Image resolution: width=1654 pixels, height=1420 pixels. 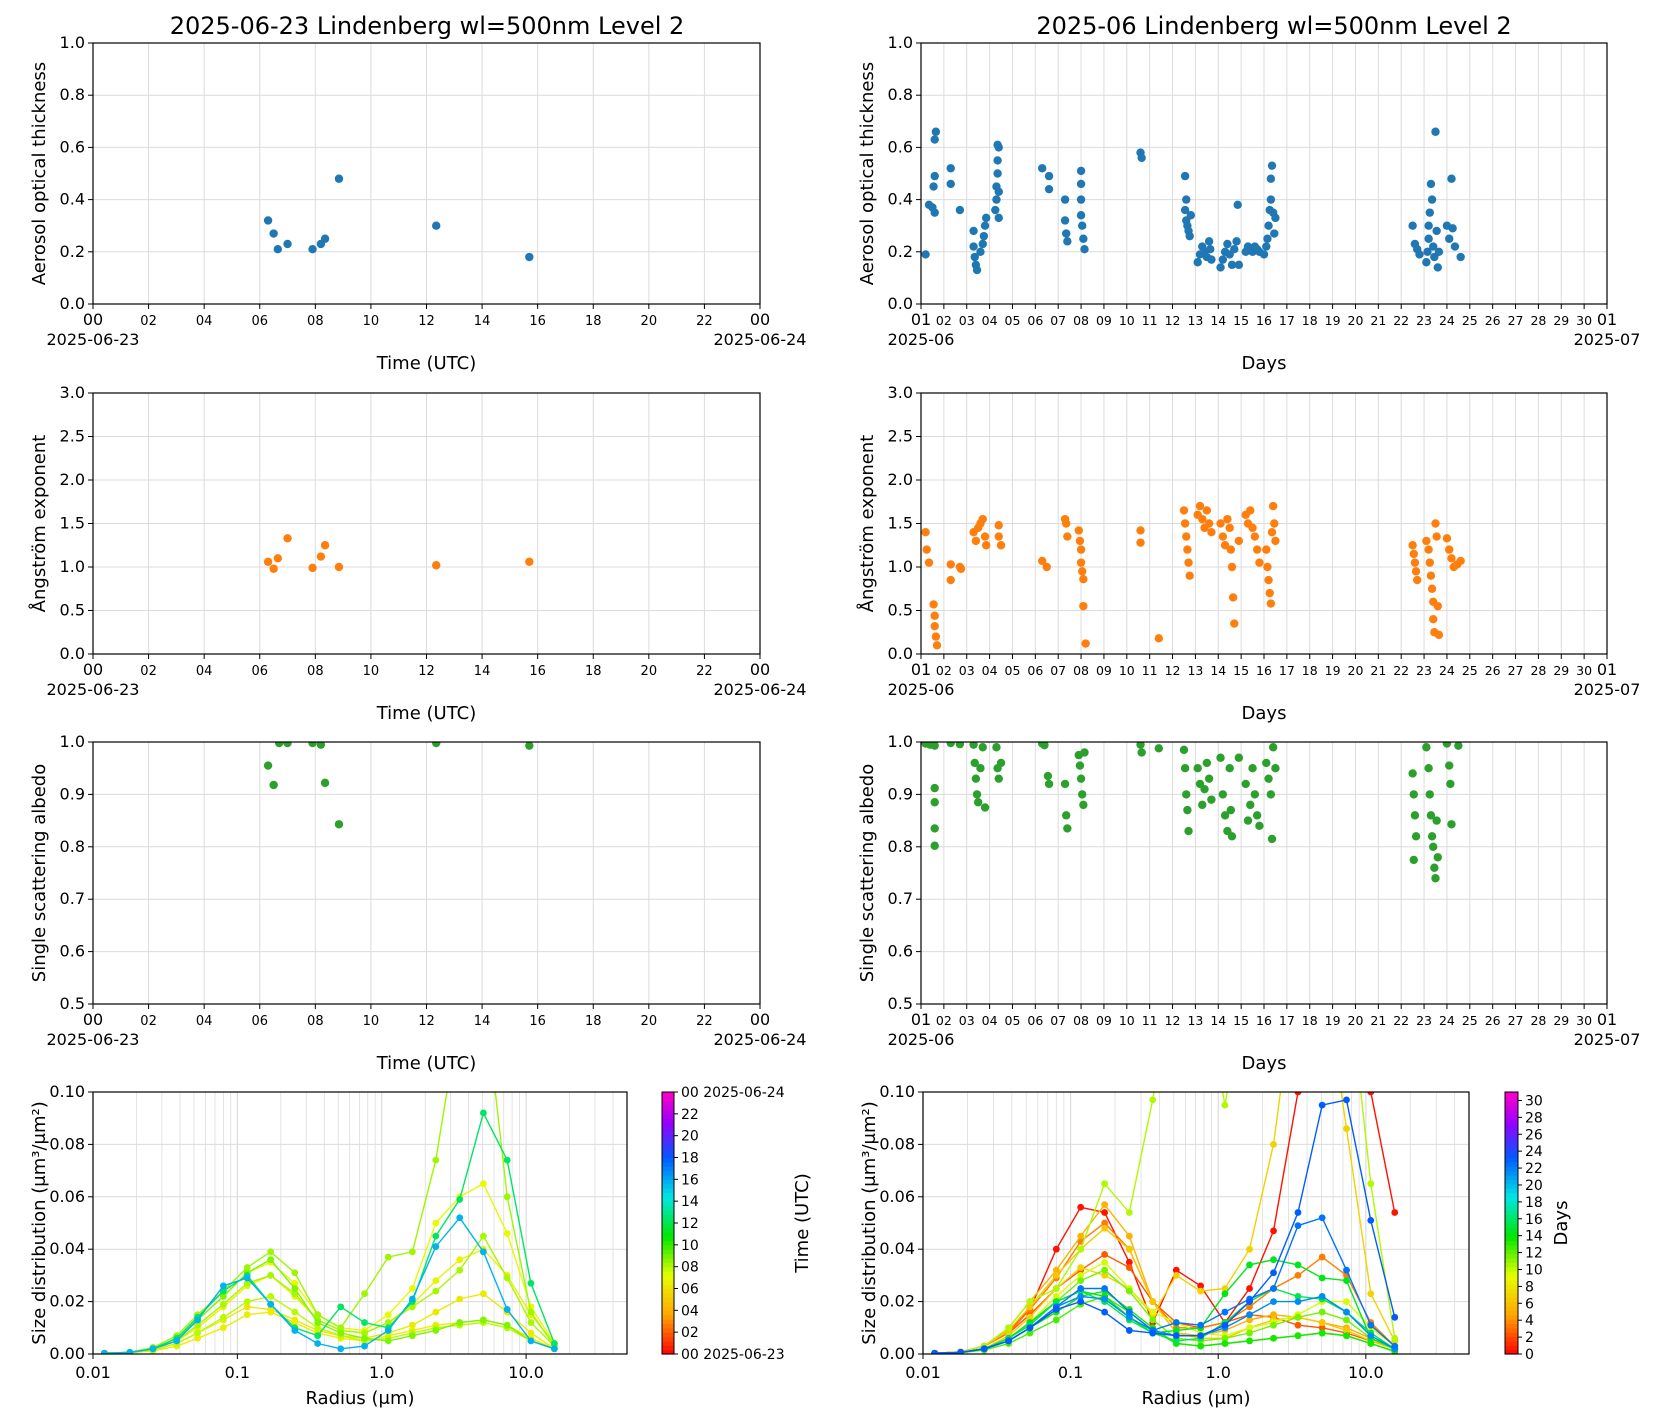 What do you see at coordinates (1447, 670) in the screenshot?
I see `x-tick-label: 24` at bounding box center [1447, 670].